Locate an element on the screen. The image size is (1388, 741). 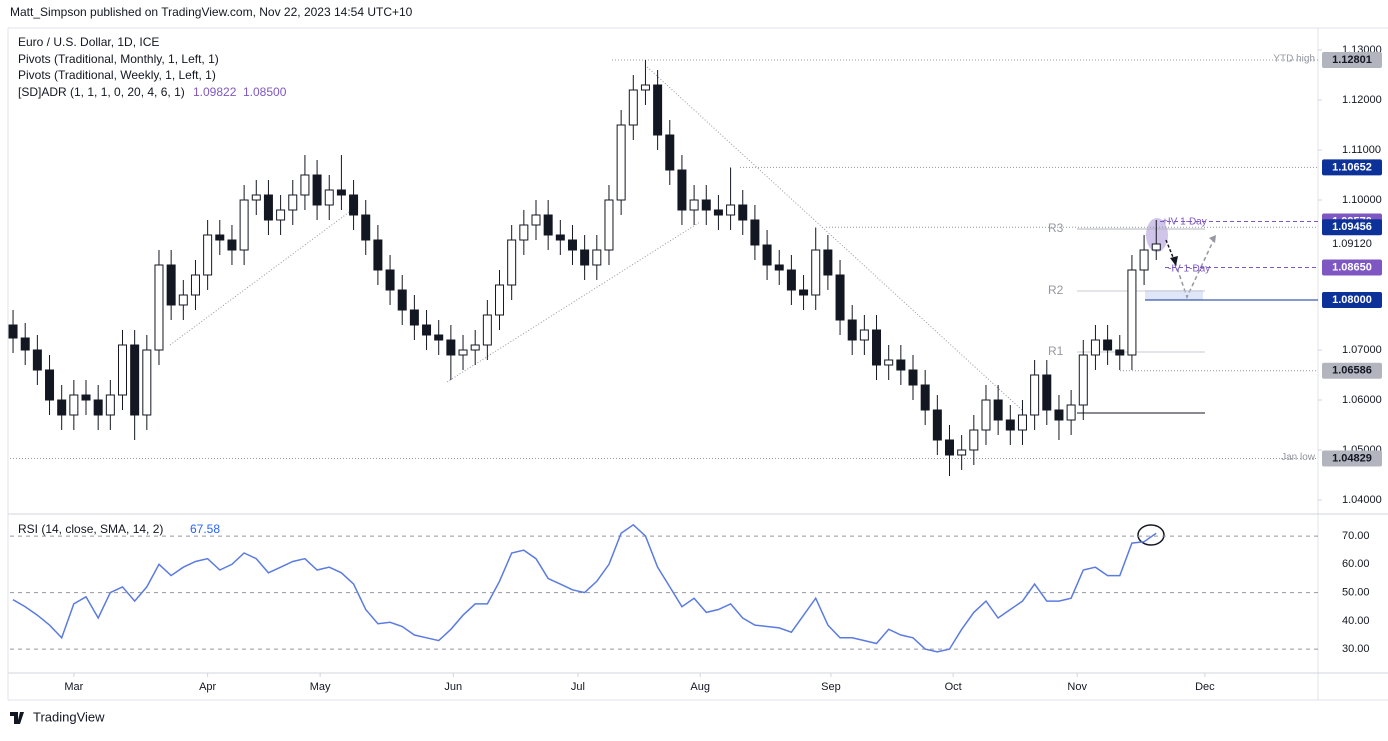
indicator-label: Pivots (Traditional, Weekly, 1, Left, 1) is located at coordinates (117, 75).